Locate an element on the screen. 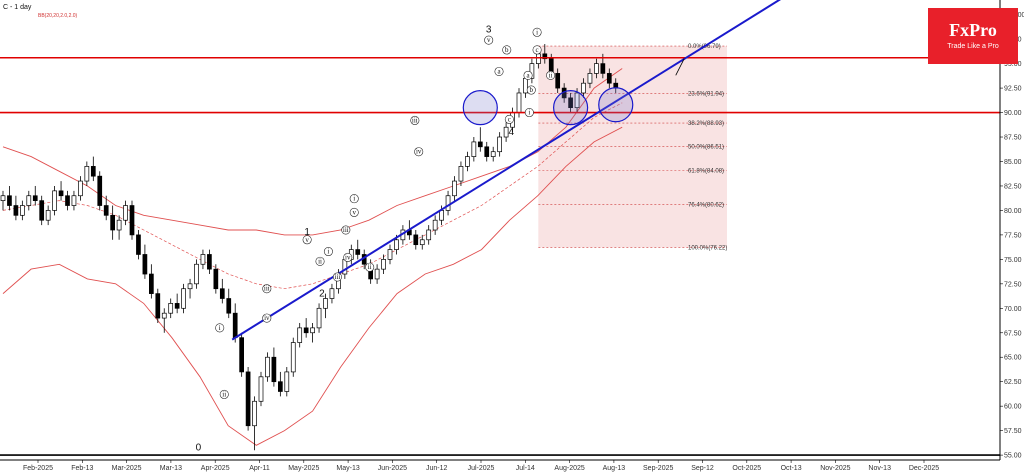 This screenshot has width=1024, height=474. y-tick-label: 92.50 is located at coordinates (1013, 89).